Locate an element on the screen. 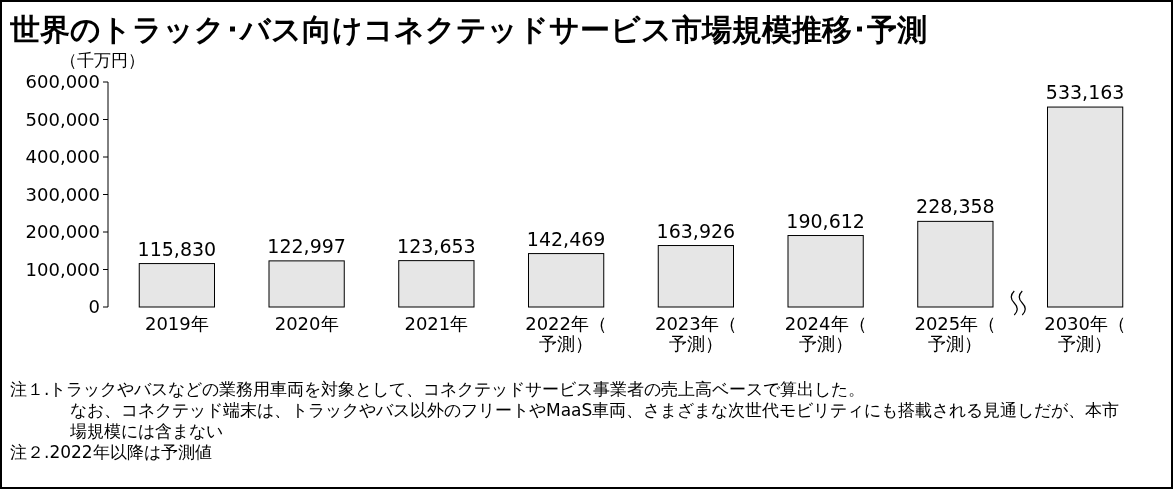 The image size is (1173, 489). x-tick-label: 2019年 is located at coordinates (176, 323).